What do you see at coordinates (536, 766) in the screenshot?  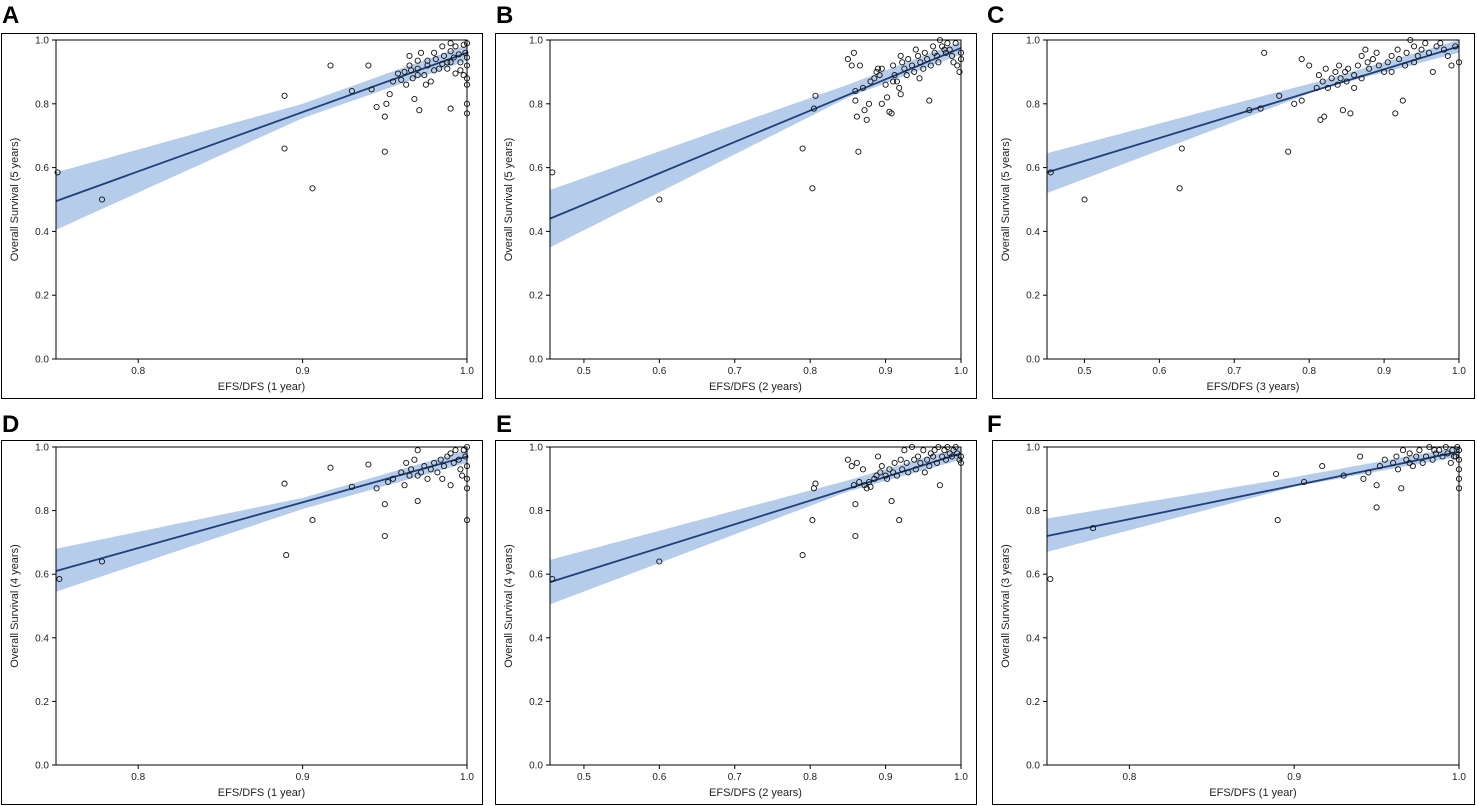 I see `y-tick-label: 0.0` at bounding box center [536, 766].